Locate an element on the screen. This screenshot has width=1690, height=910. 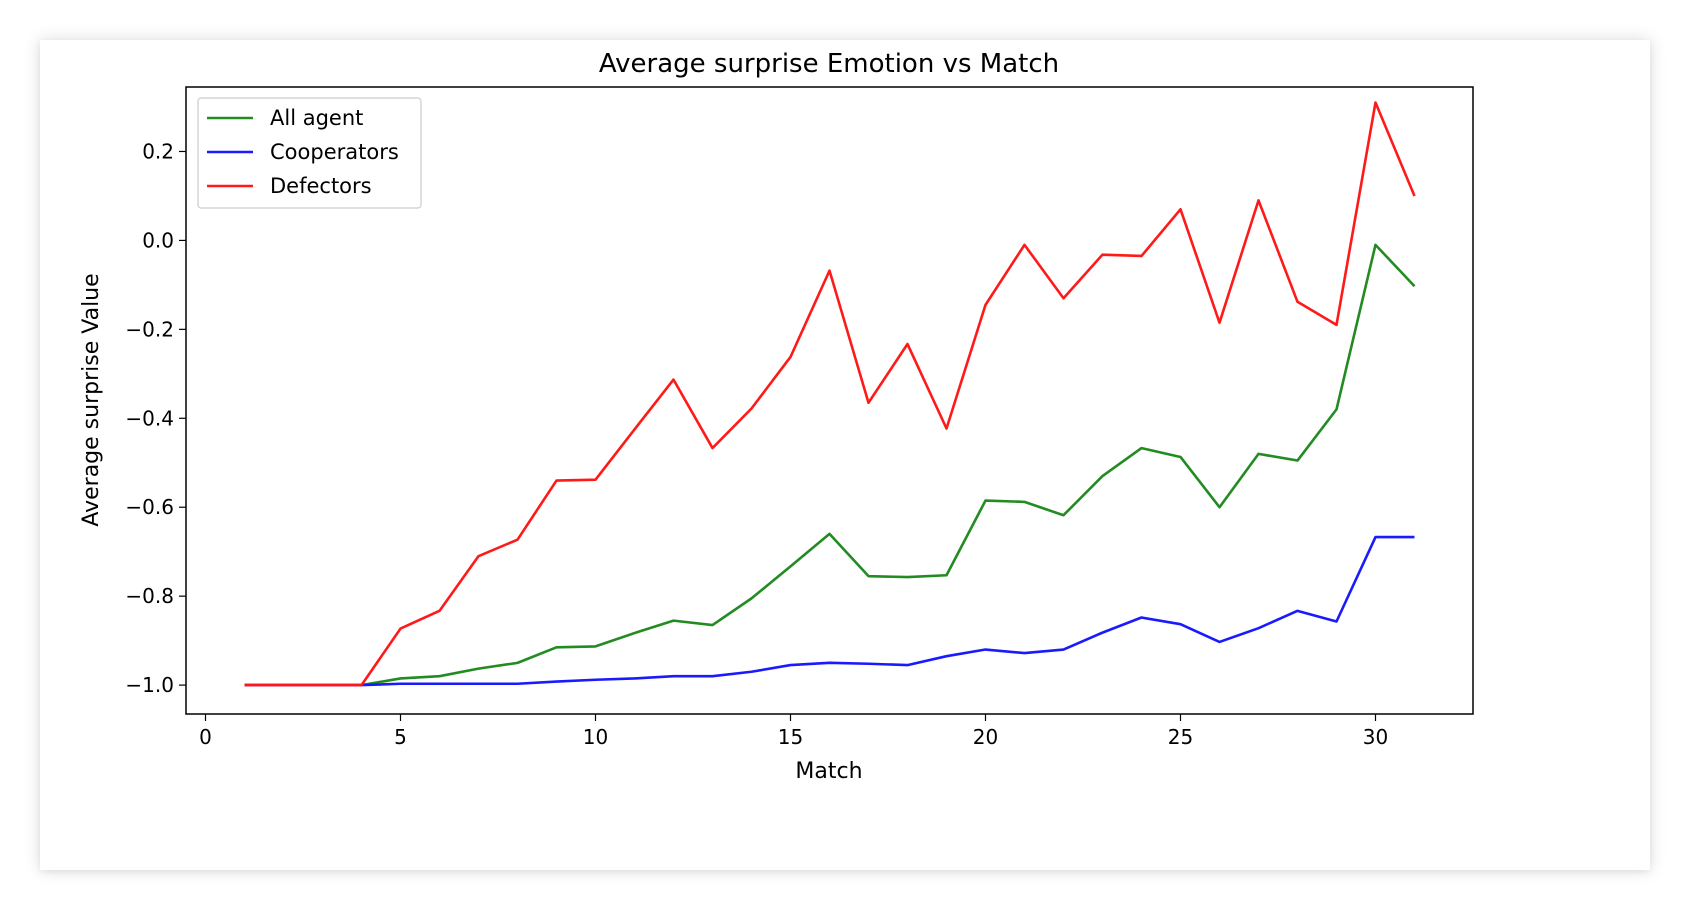
x-tick-label: 15 is located at coordinates (790, 737).